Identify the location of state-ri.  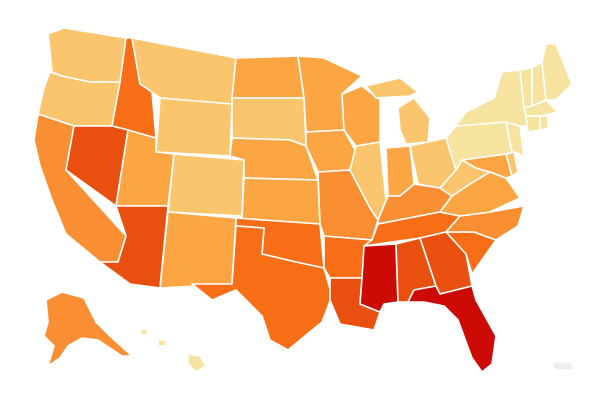
(544, 123).